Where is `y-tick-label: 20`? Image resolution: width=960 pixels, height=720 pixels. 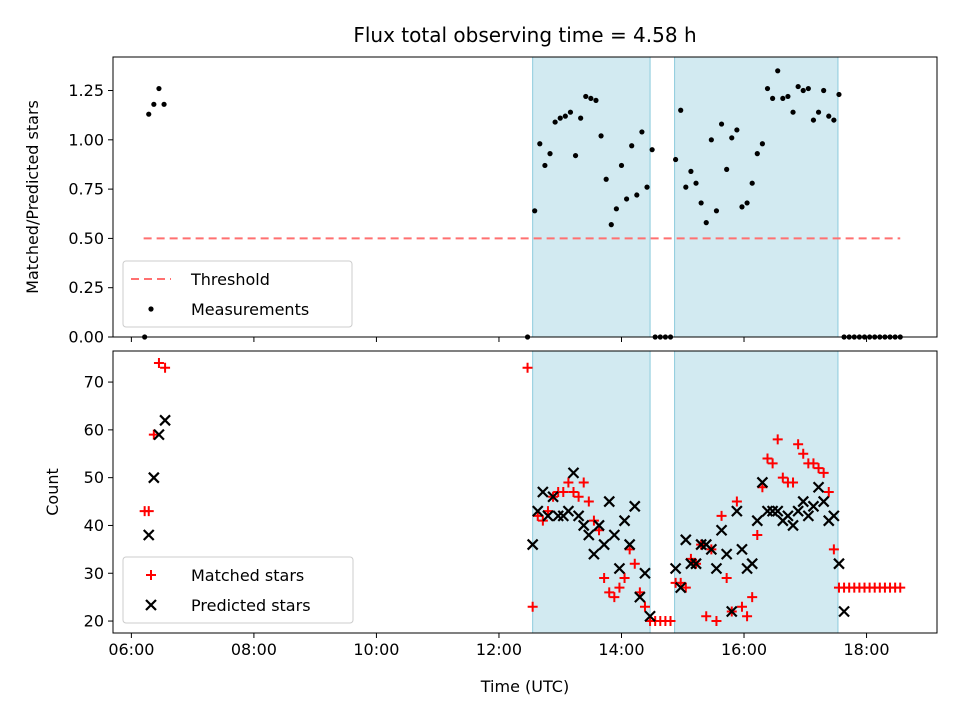 y-tick-label: 20 is located at coordinates (94, 621).